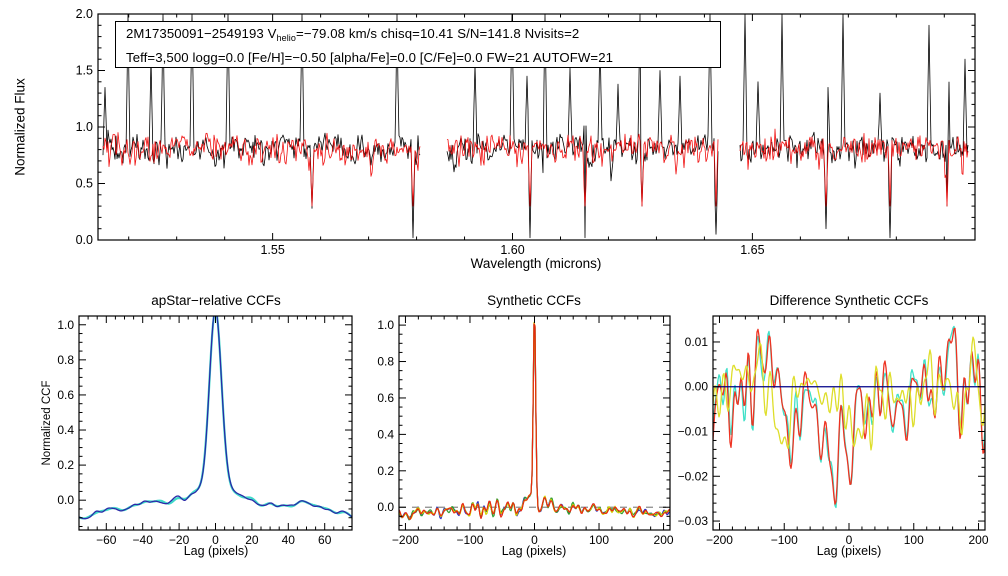 This screenshot has width=1008, height=576. Describe the element at coordinates (261, 169) in the screenshot. I see `synthetic-fit-seg1` at that location.